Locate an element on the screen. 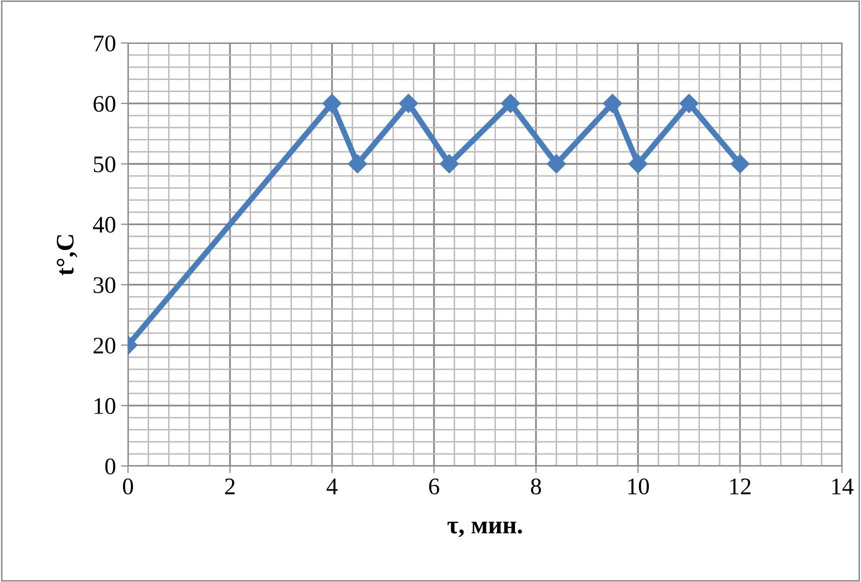 Image resolution: width=861 pixels, height=582 pixels. y-tick-label: 30 is located at coordinates (105, 285).